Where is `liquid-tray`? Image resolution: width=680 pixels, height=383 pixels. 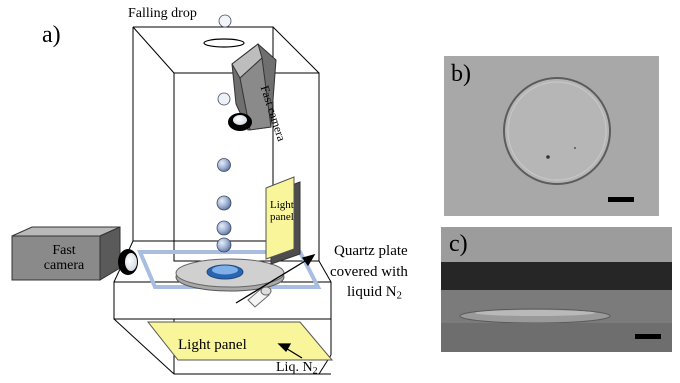
liquid-tray is located at coordinates (229, 269).